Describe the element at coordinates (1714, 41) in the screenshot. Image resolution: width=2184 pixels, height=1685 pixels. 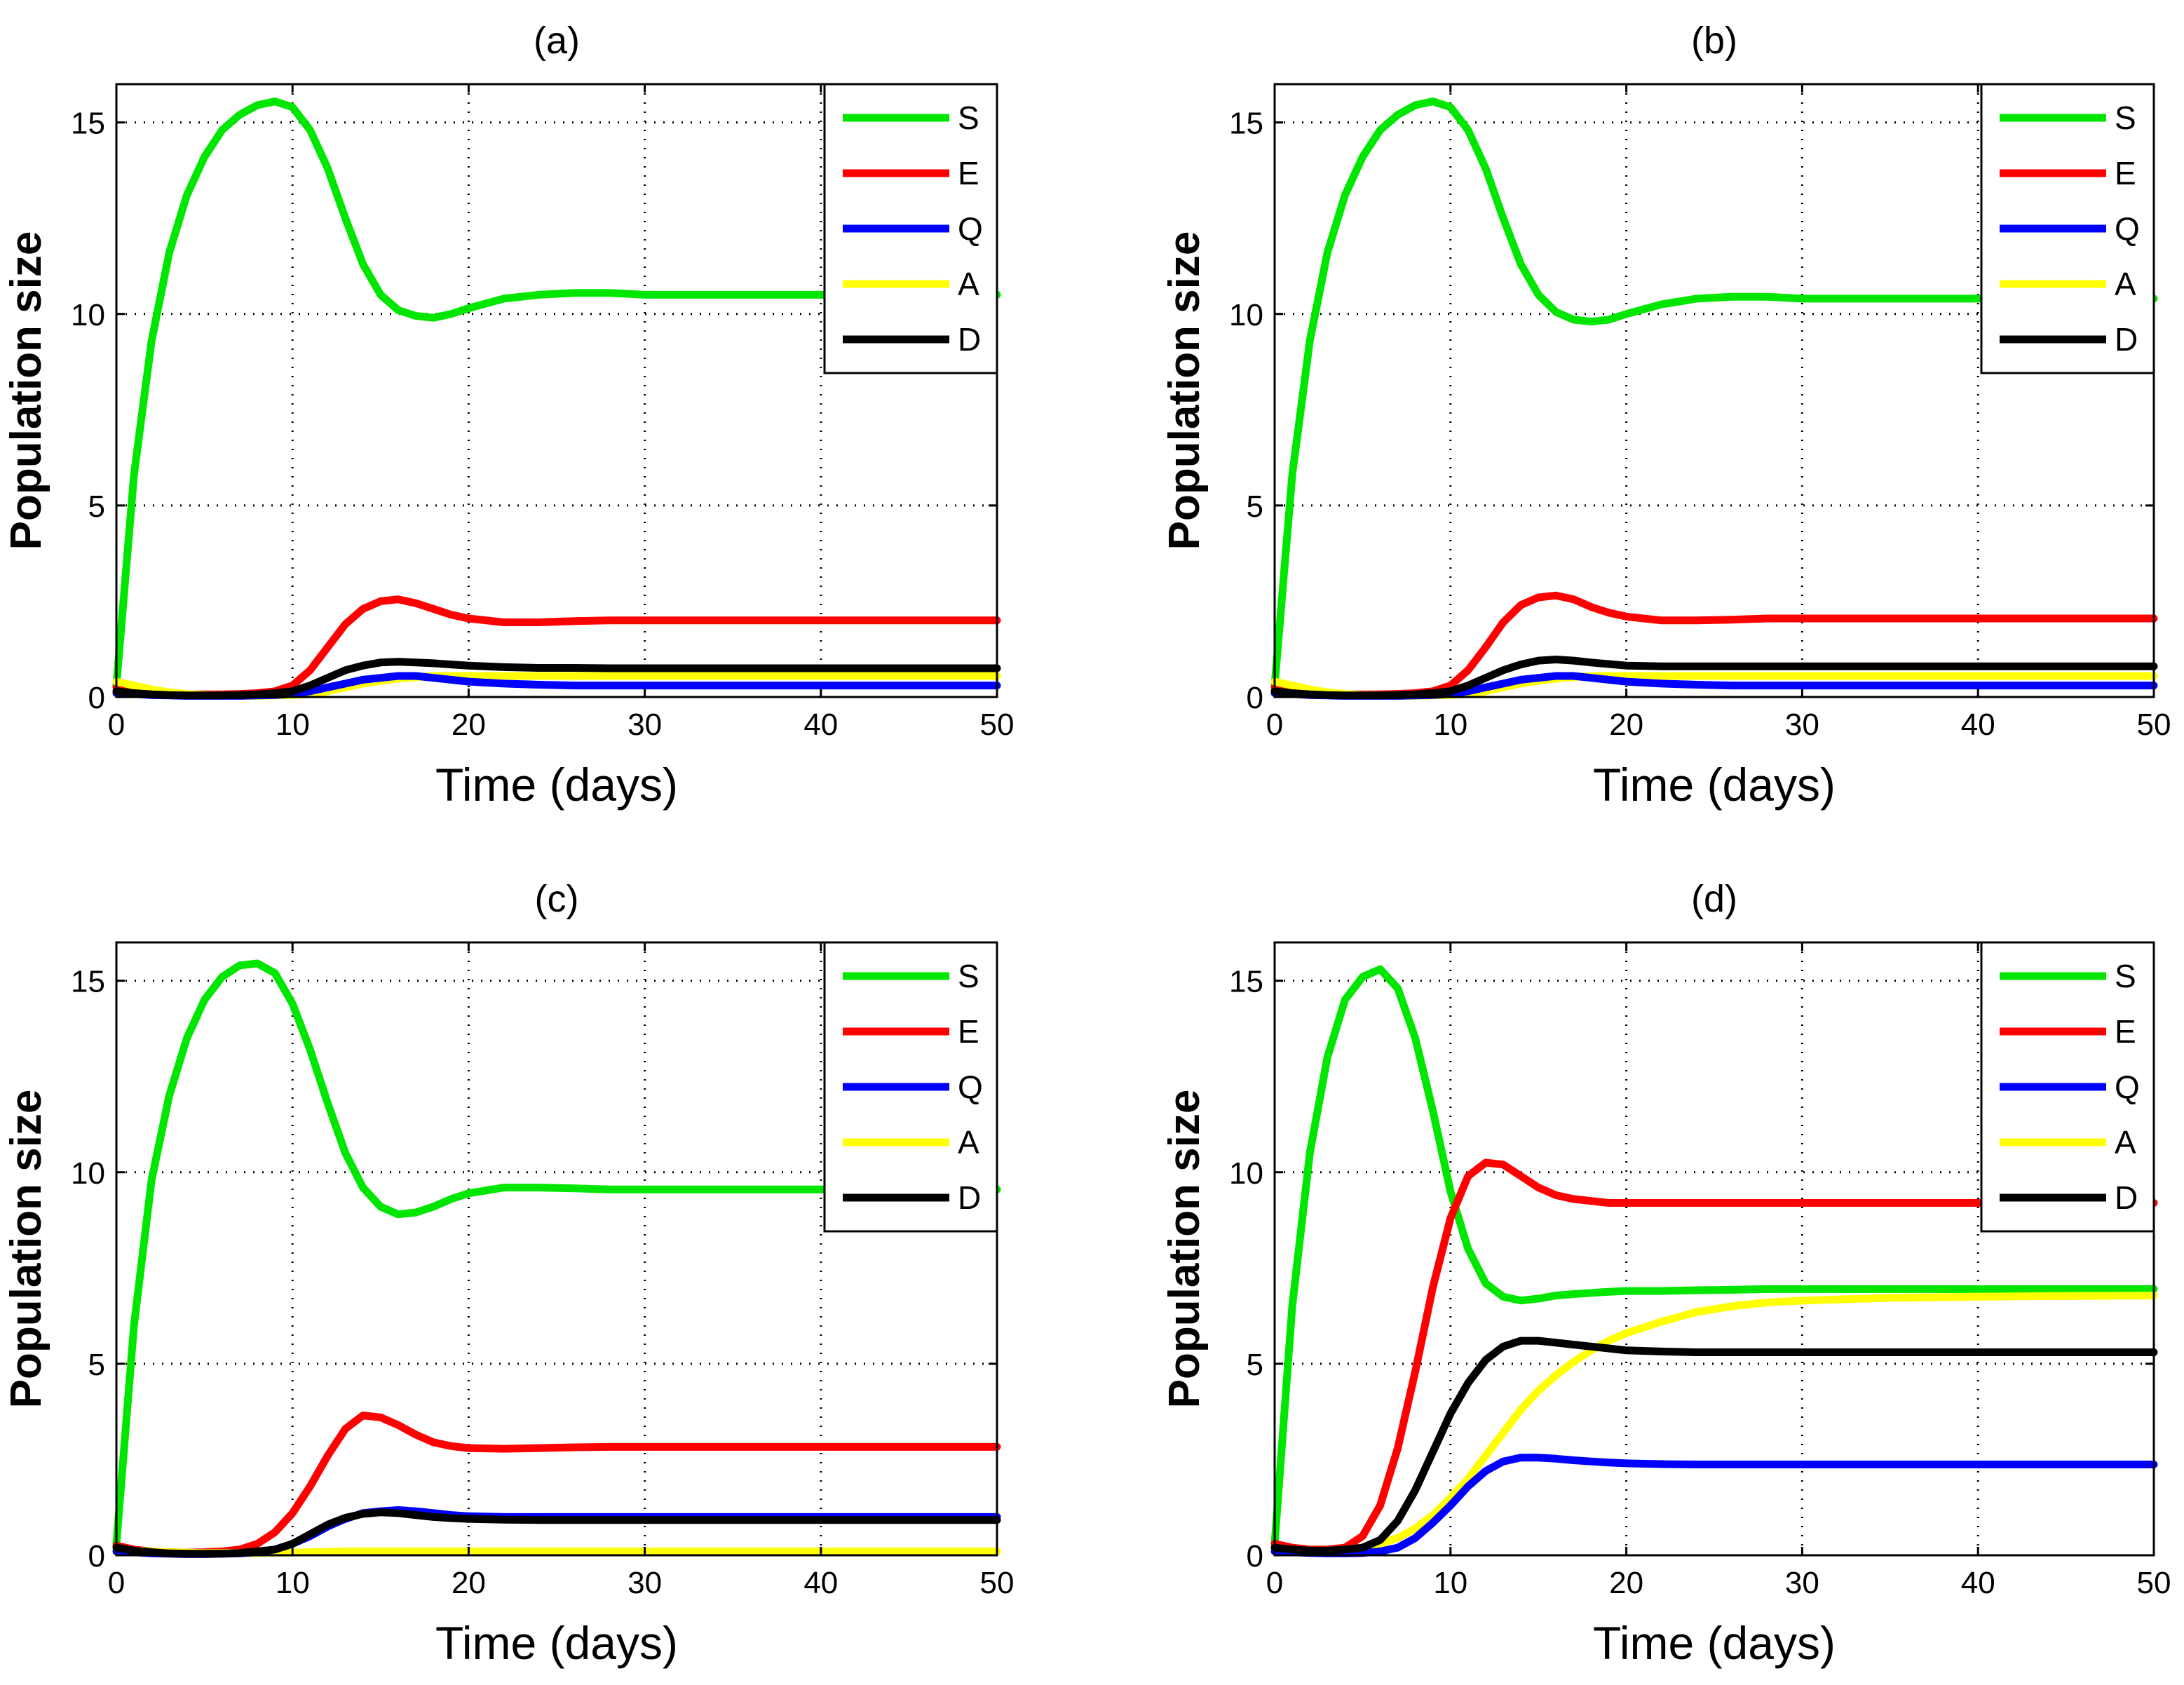
I see `chart-title: (b)` at that location.